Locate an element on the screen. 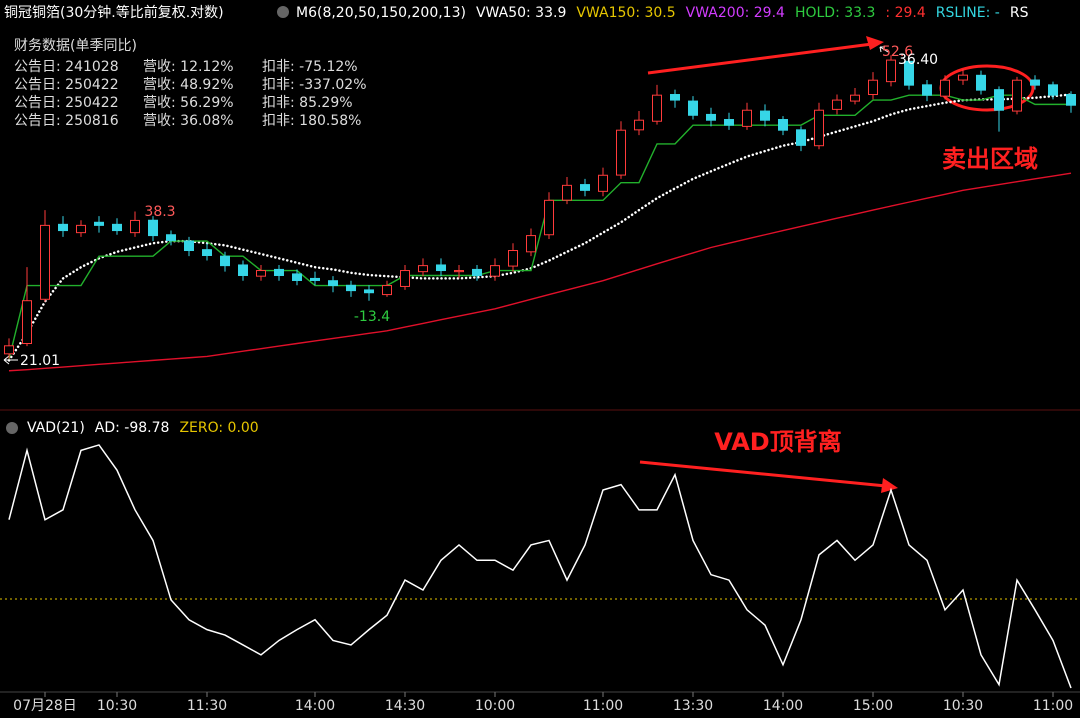 Image resolution: width=1080 pixels, height=718 pixels. legend-entry: ZERO: 0.00 is located at coordinates (218, 428).